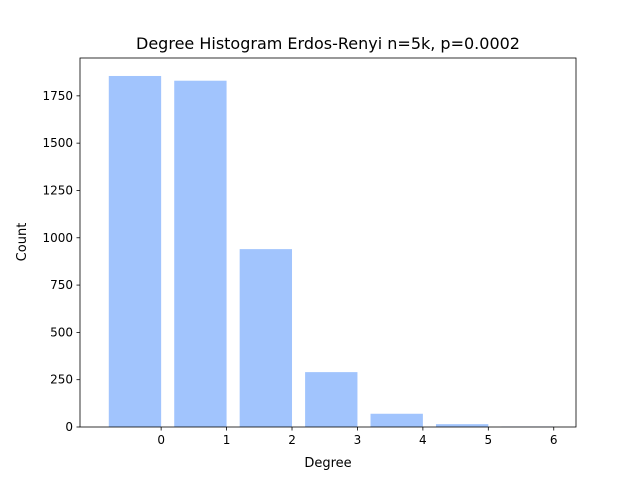  What do you see at coordinates (488, 440) in the screenshot?
I see `x-tick-label-5: 5` at bounding box center [488, 440].